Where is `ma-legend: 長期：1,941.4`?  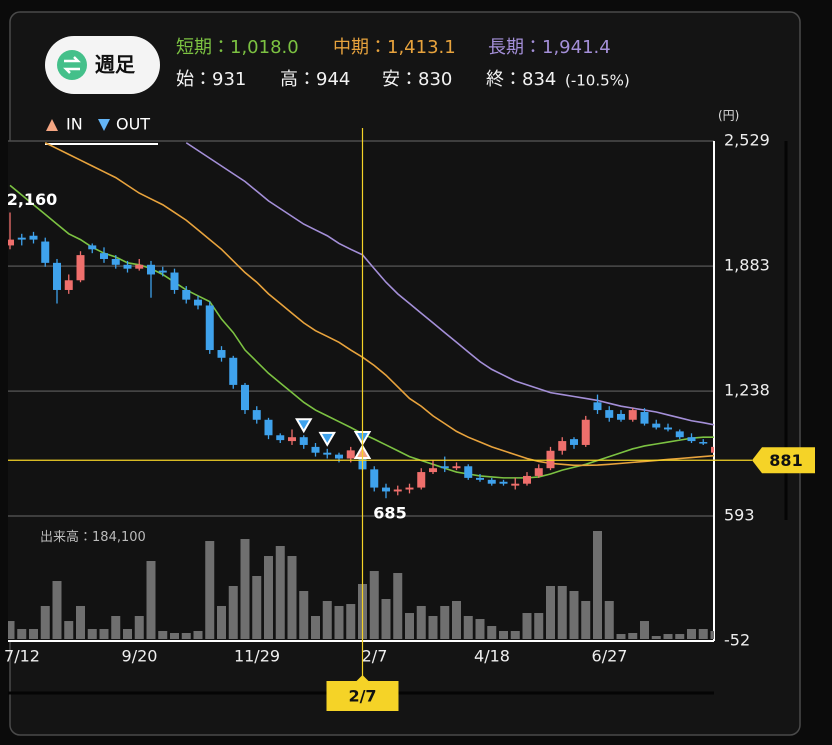 ma-legend: 長期：1,941.4 is located at coordinates (549, 47).